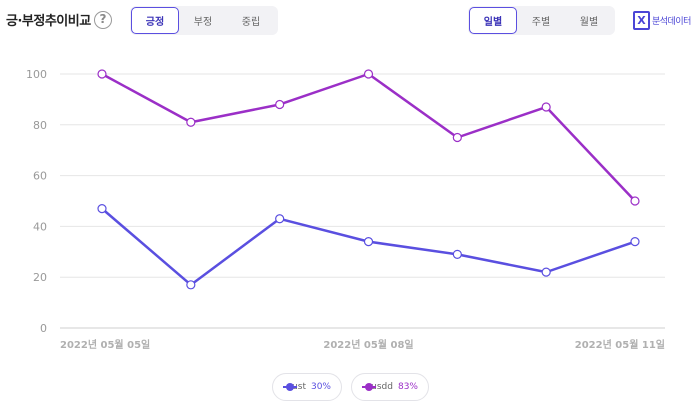 Image resolution: width=700 pixels, height=415 pixels. Describe the element at coordinates (671, 22) in the screenshot. I see `export-data-label: 분석데이터` at that location.